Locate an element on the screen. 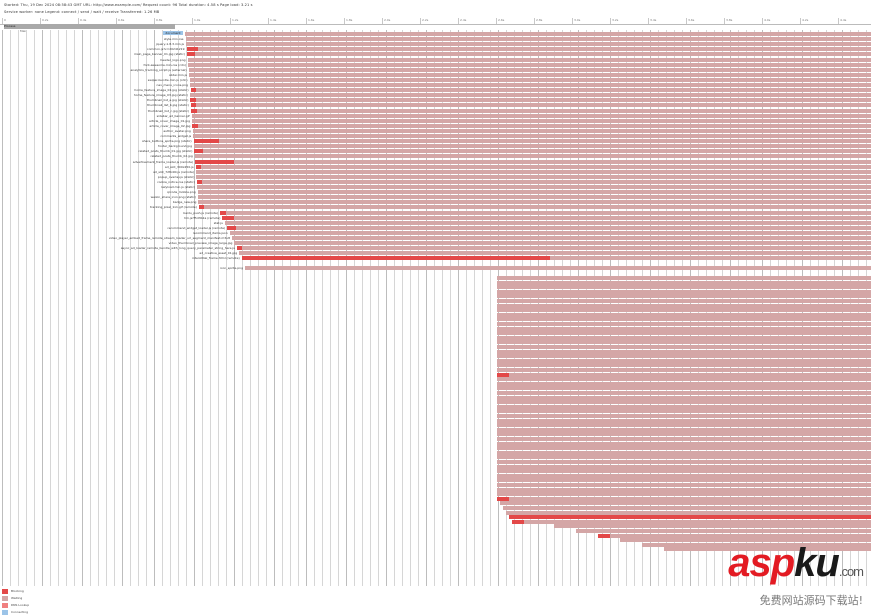  request-row: jquery-1.8.3.min.js is located at coordinates (435, 44).